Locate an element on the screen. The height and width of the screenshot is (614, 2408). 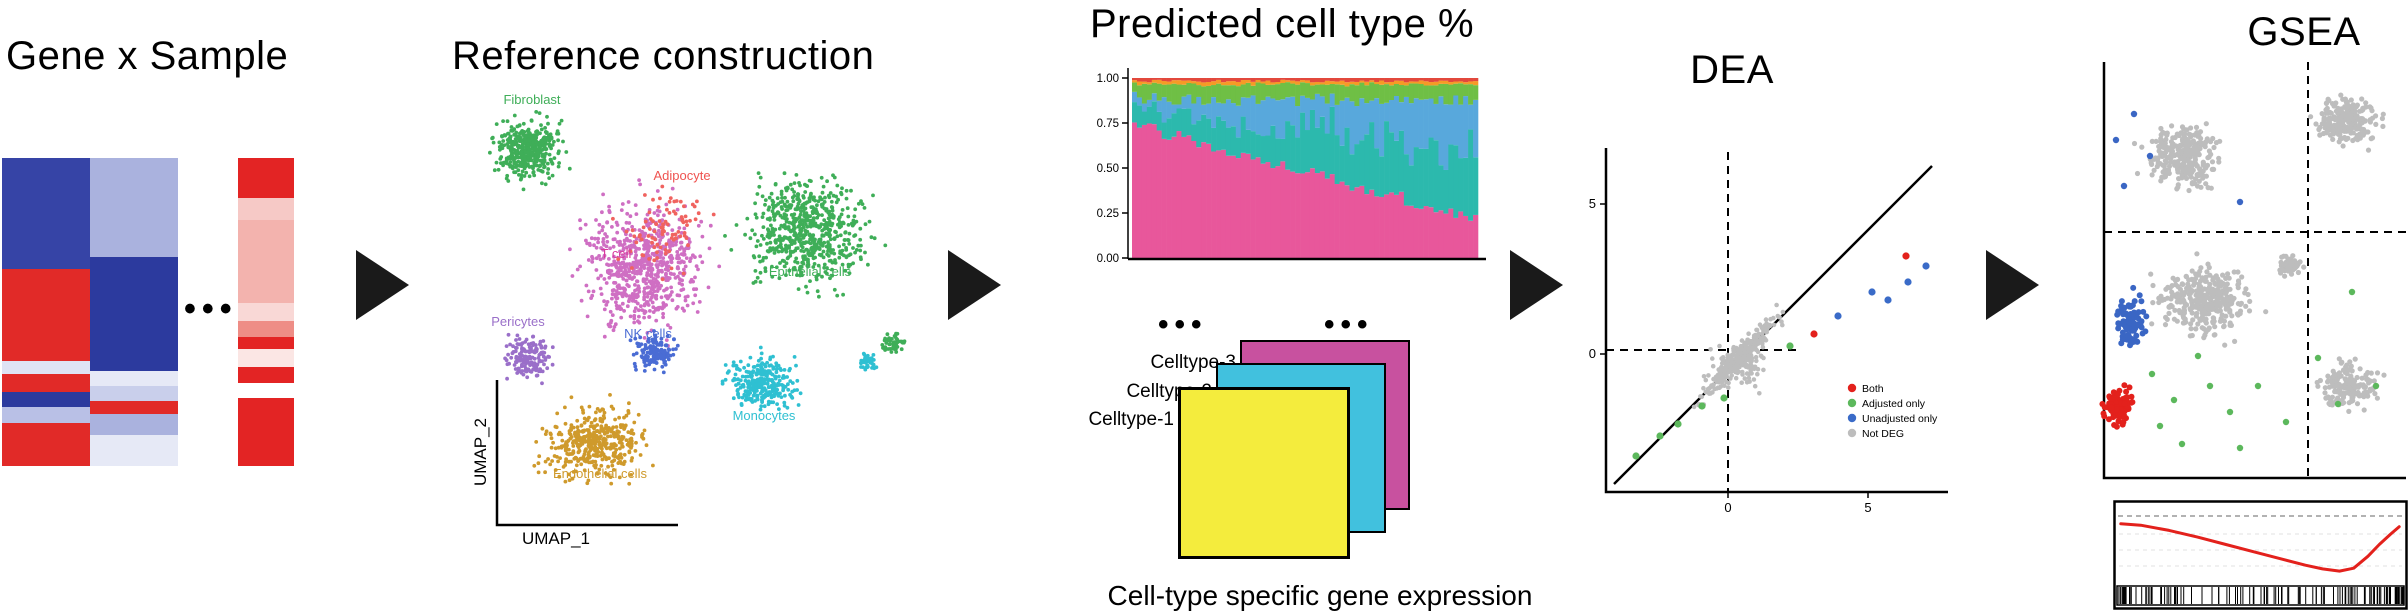
gsea-enrichment-plot is located at coordinates (2260, 555).